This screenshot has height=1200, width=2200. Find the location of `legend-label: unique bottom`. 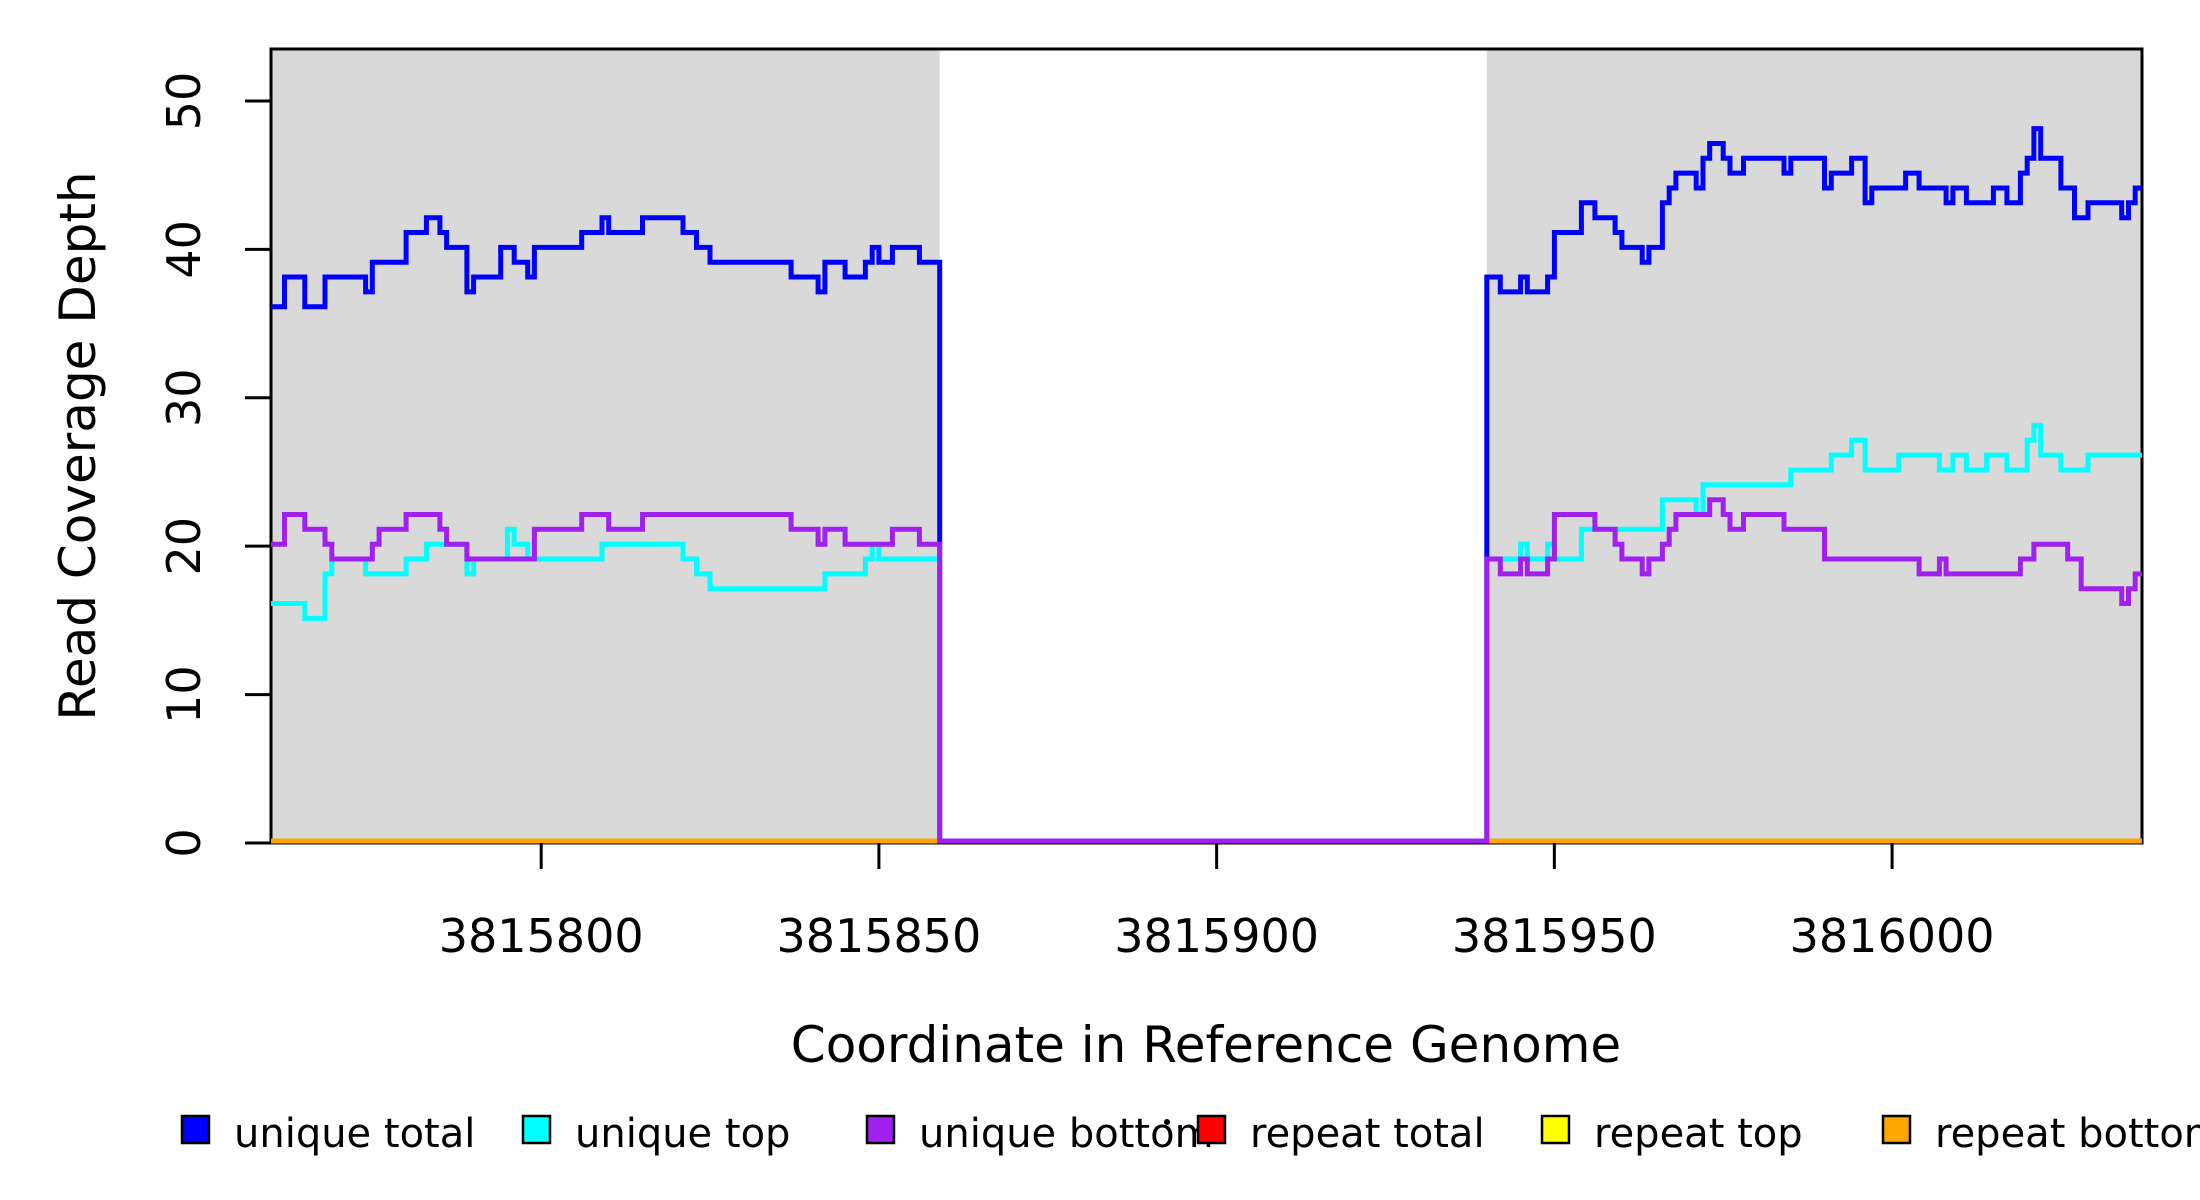

legend-label: unique bottom is located at coordinates (1066, 1134).